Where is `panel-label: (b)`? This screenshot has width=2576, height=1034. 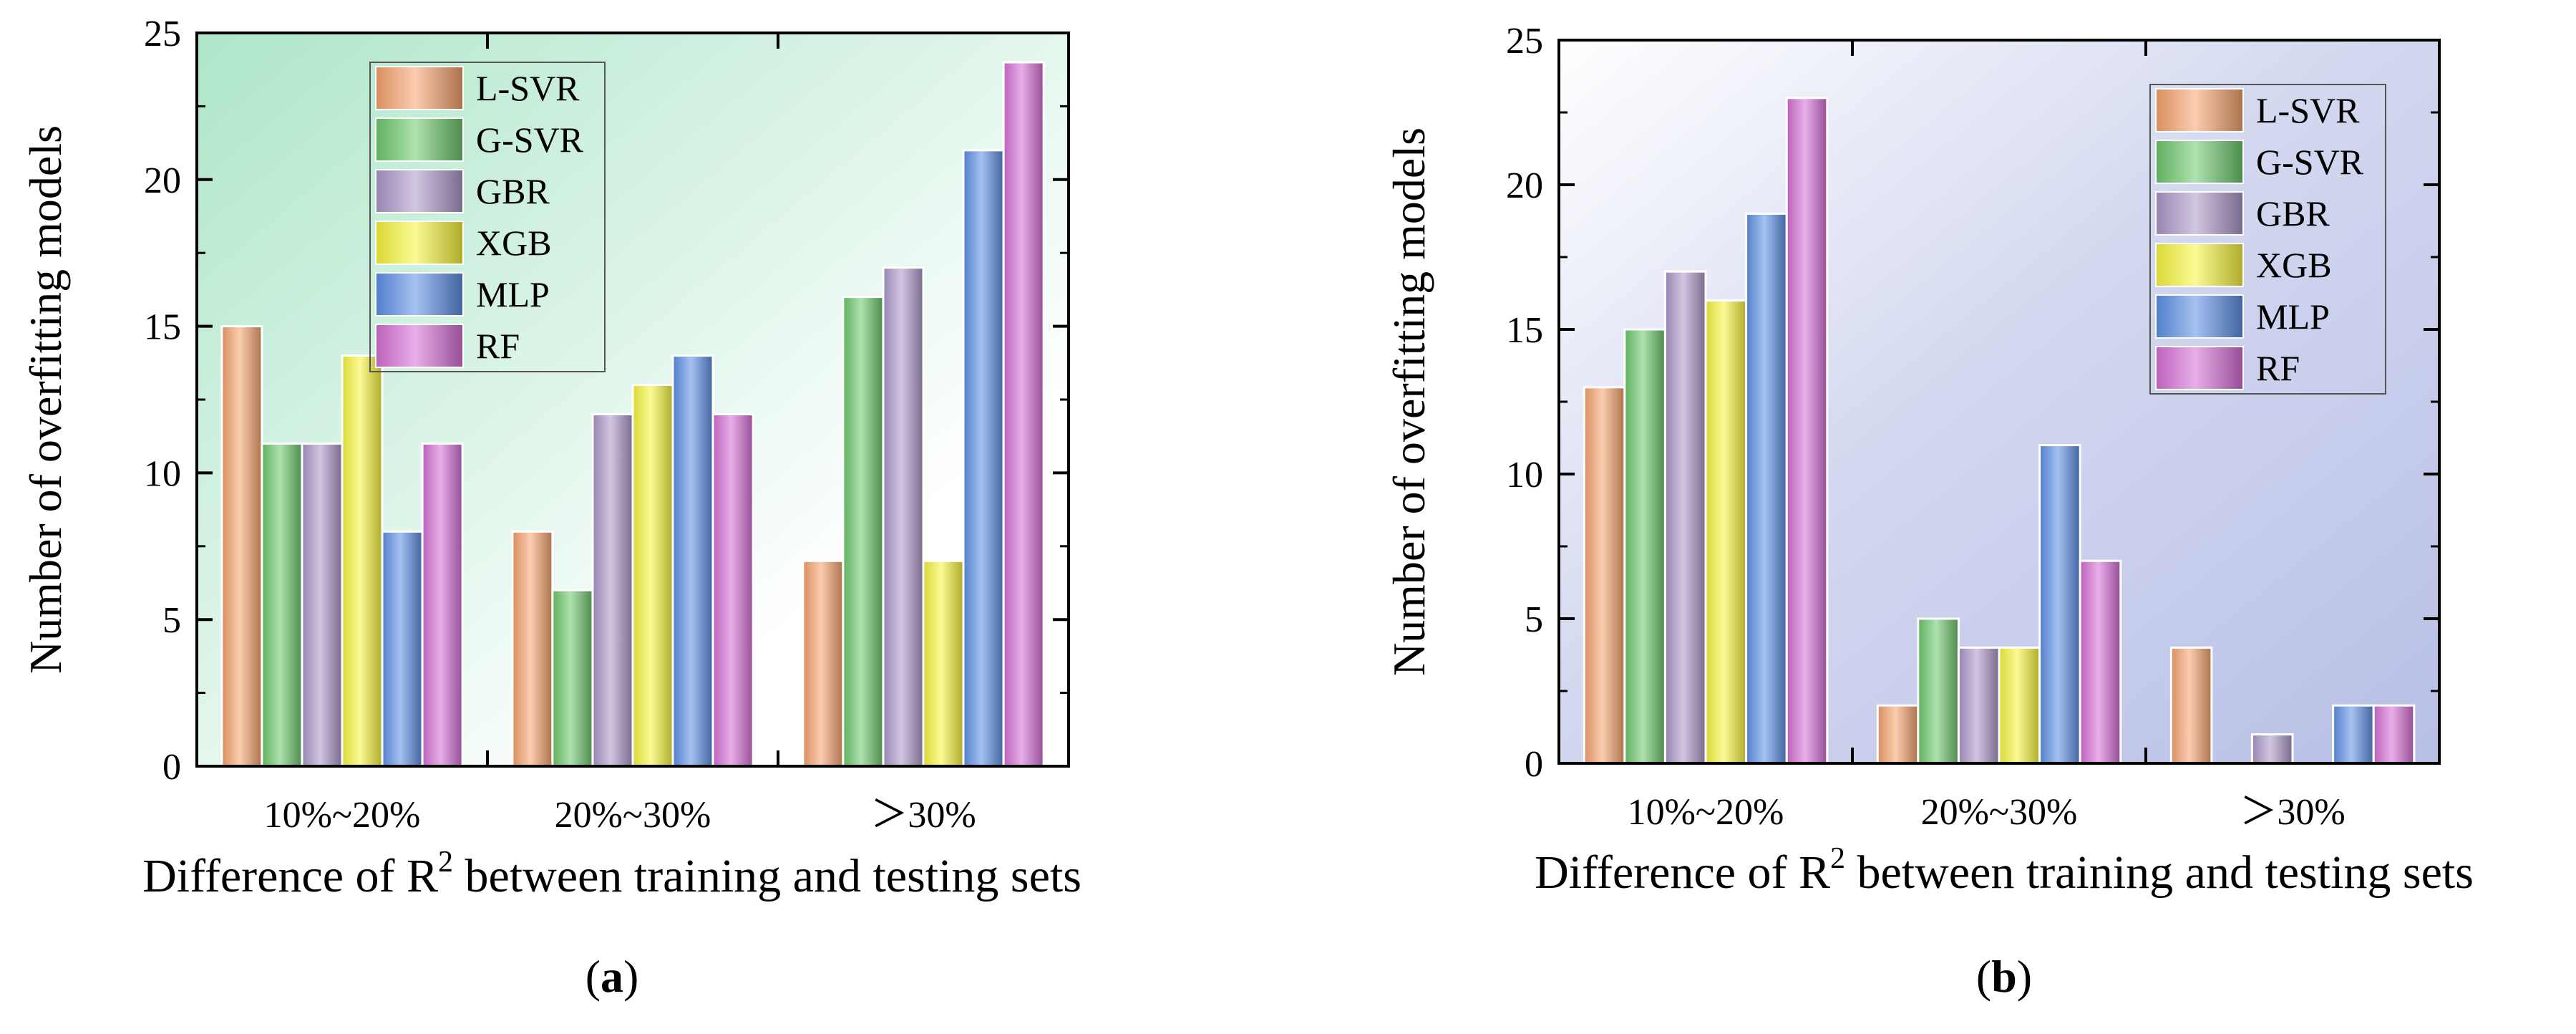 panel-label: (b) is located at coordinates (2004, 977).